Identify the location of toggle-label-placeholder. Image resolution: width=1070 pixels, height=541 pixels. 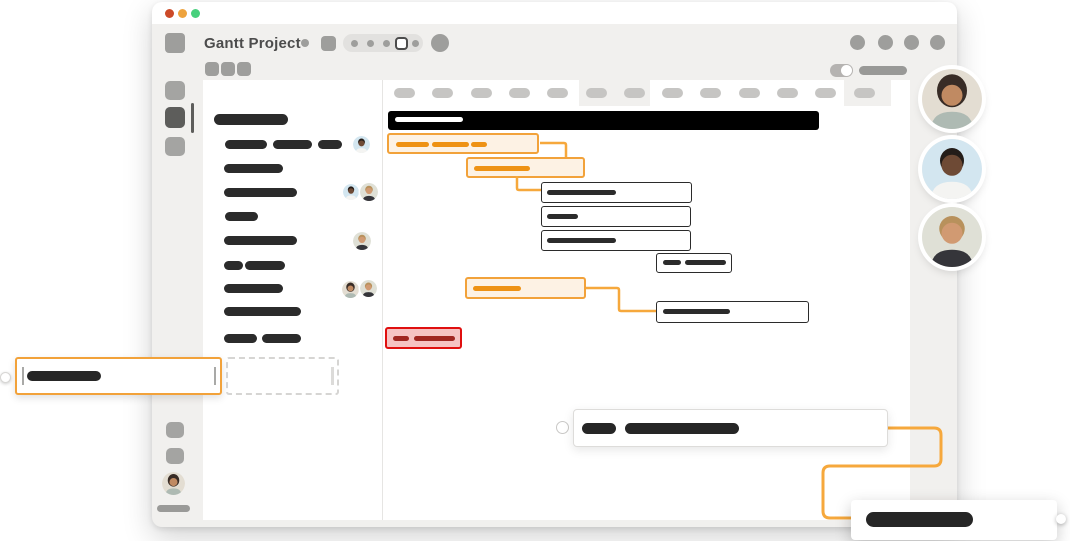
(883, 70).